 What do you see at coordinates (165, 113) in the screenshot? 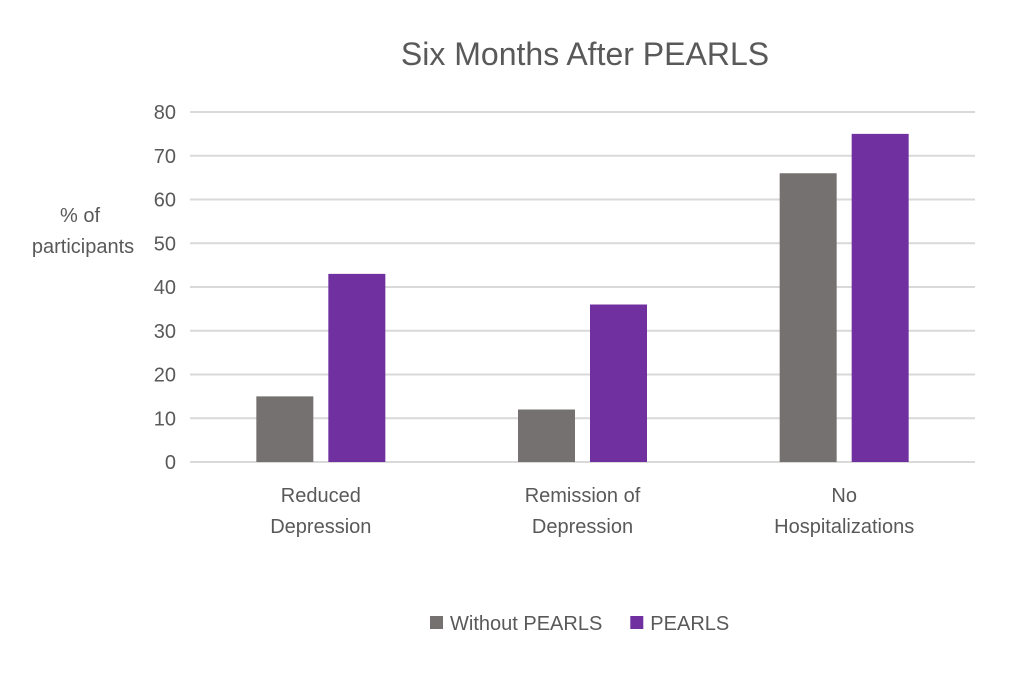
I see `y-tick-label: 80` at bounding box center [165, 113].